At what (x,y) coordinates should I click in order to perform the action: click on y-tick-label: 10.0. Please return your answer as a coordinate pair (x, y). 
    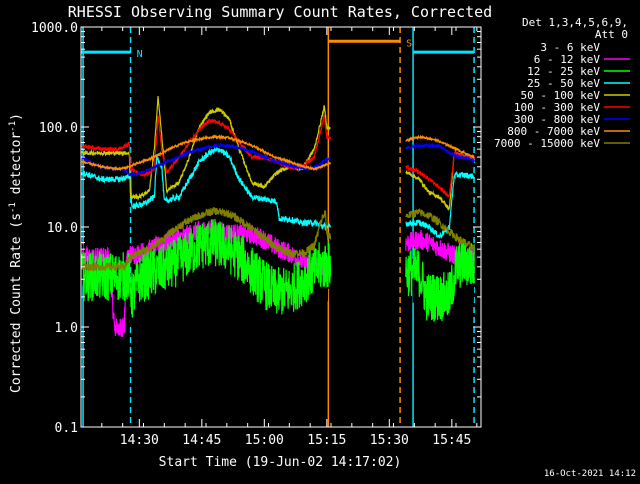
    Looking at the image, I should click on (62, 228).